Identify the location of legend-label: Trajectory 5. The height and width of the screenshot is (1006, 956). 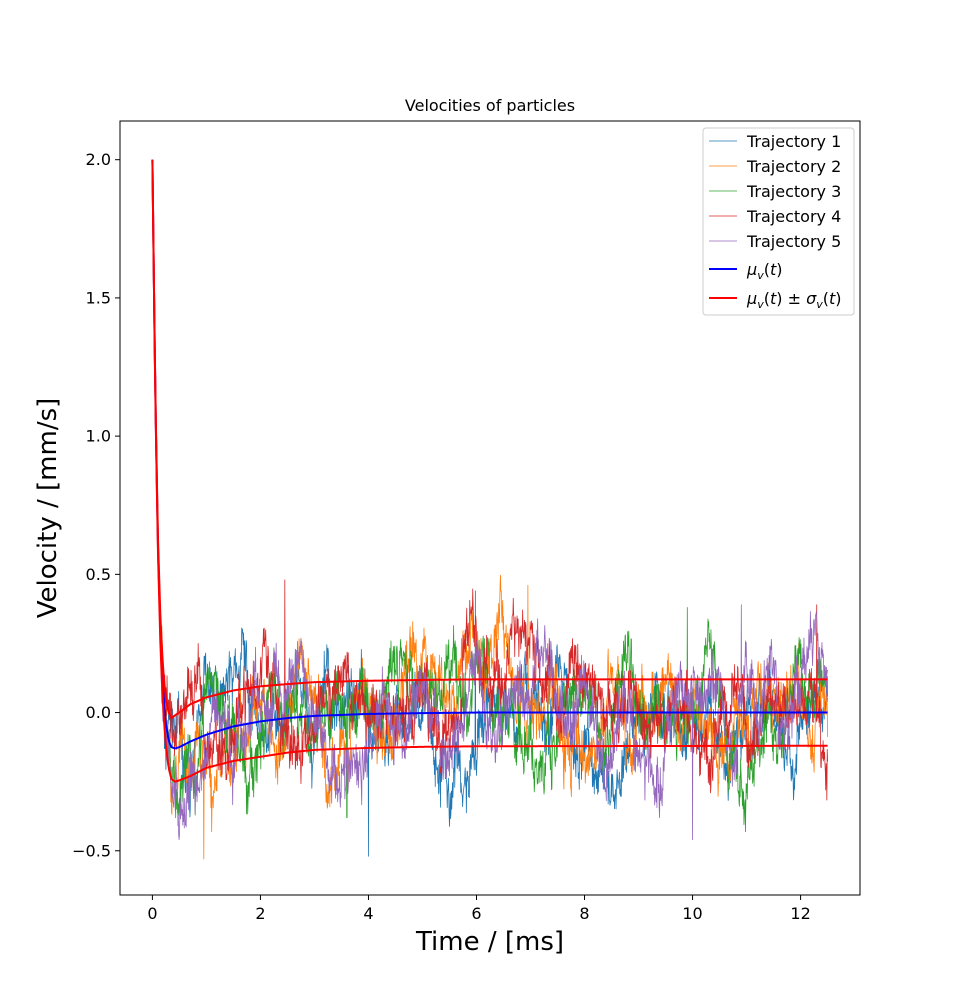
(793, 241).